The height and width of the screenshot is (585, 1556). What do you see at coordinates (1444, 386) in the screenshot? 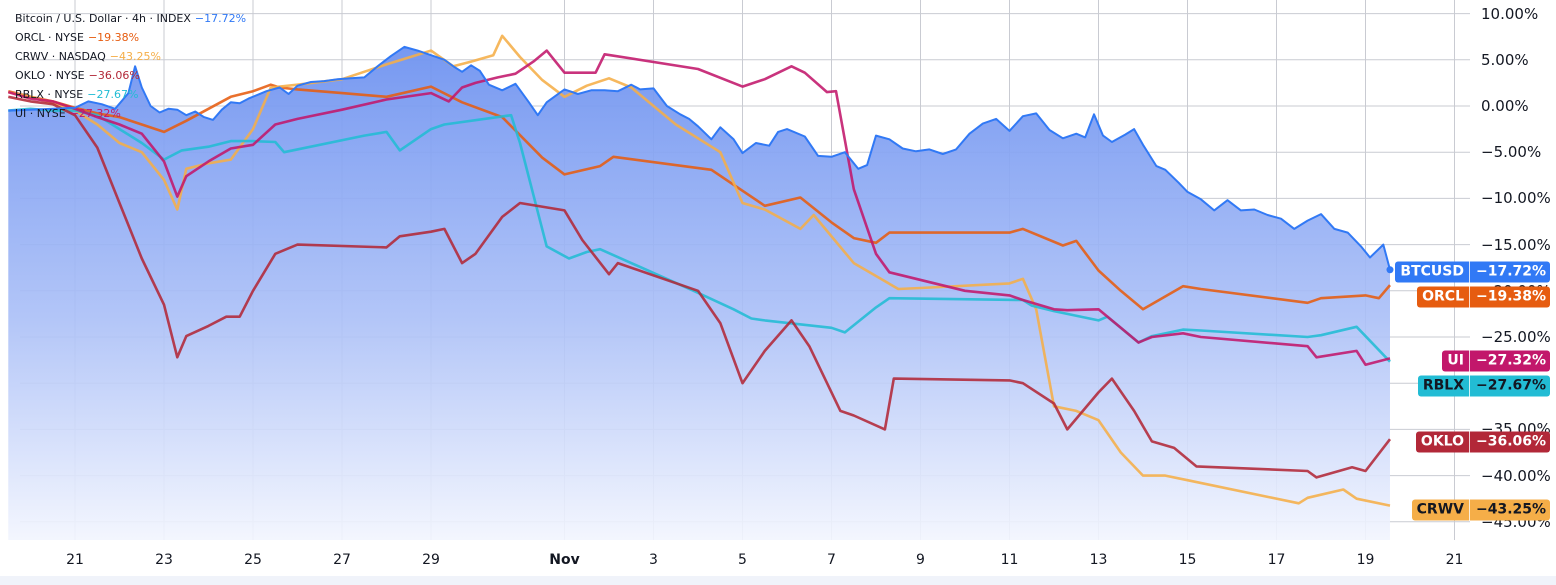
I see `badge-symbol: RBLX` at bounding box center [1444, 386].